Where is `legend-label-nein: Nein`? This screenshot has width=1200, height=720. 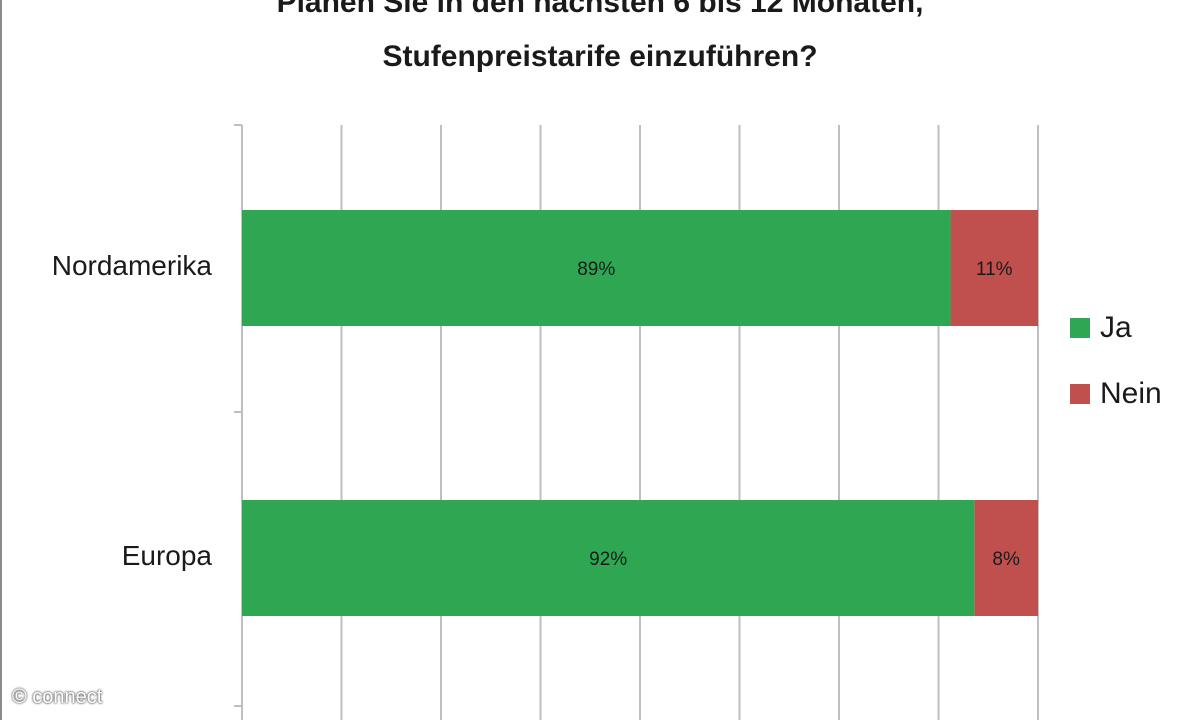
legend-label-nein: Nein is located at coordinates (1131, 393).